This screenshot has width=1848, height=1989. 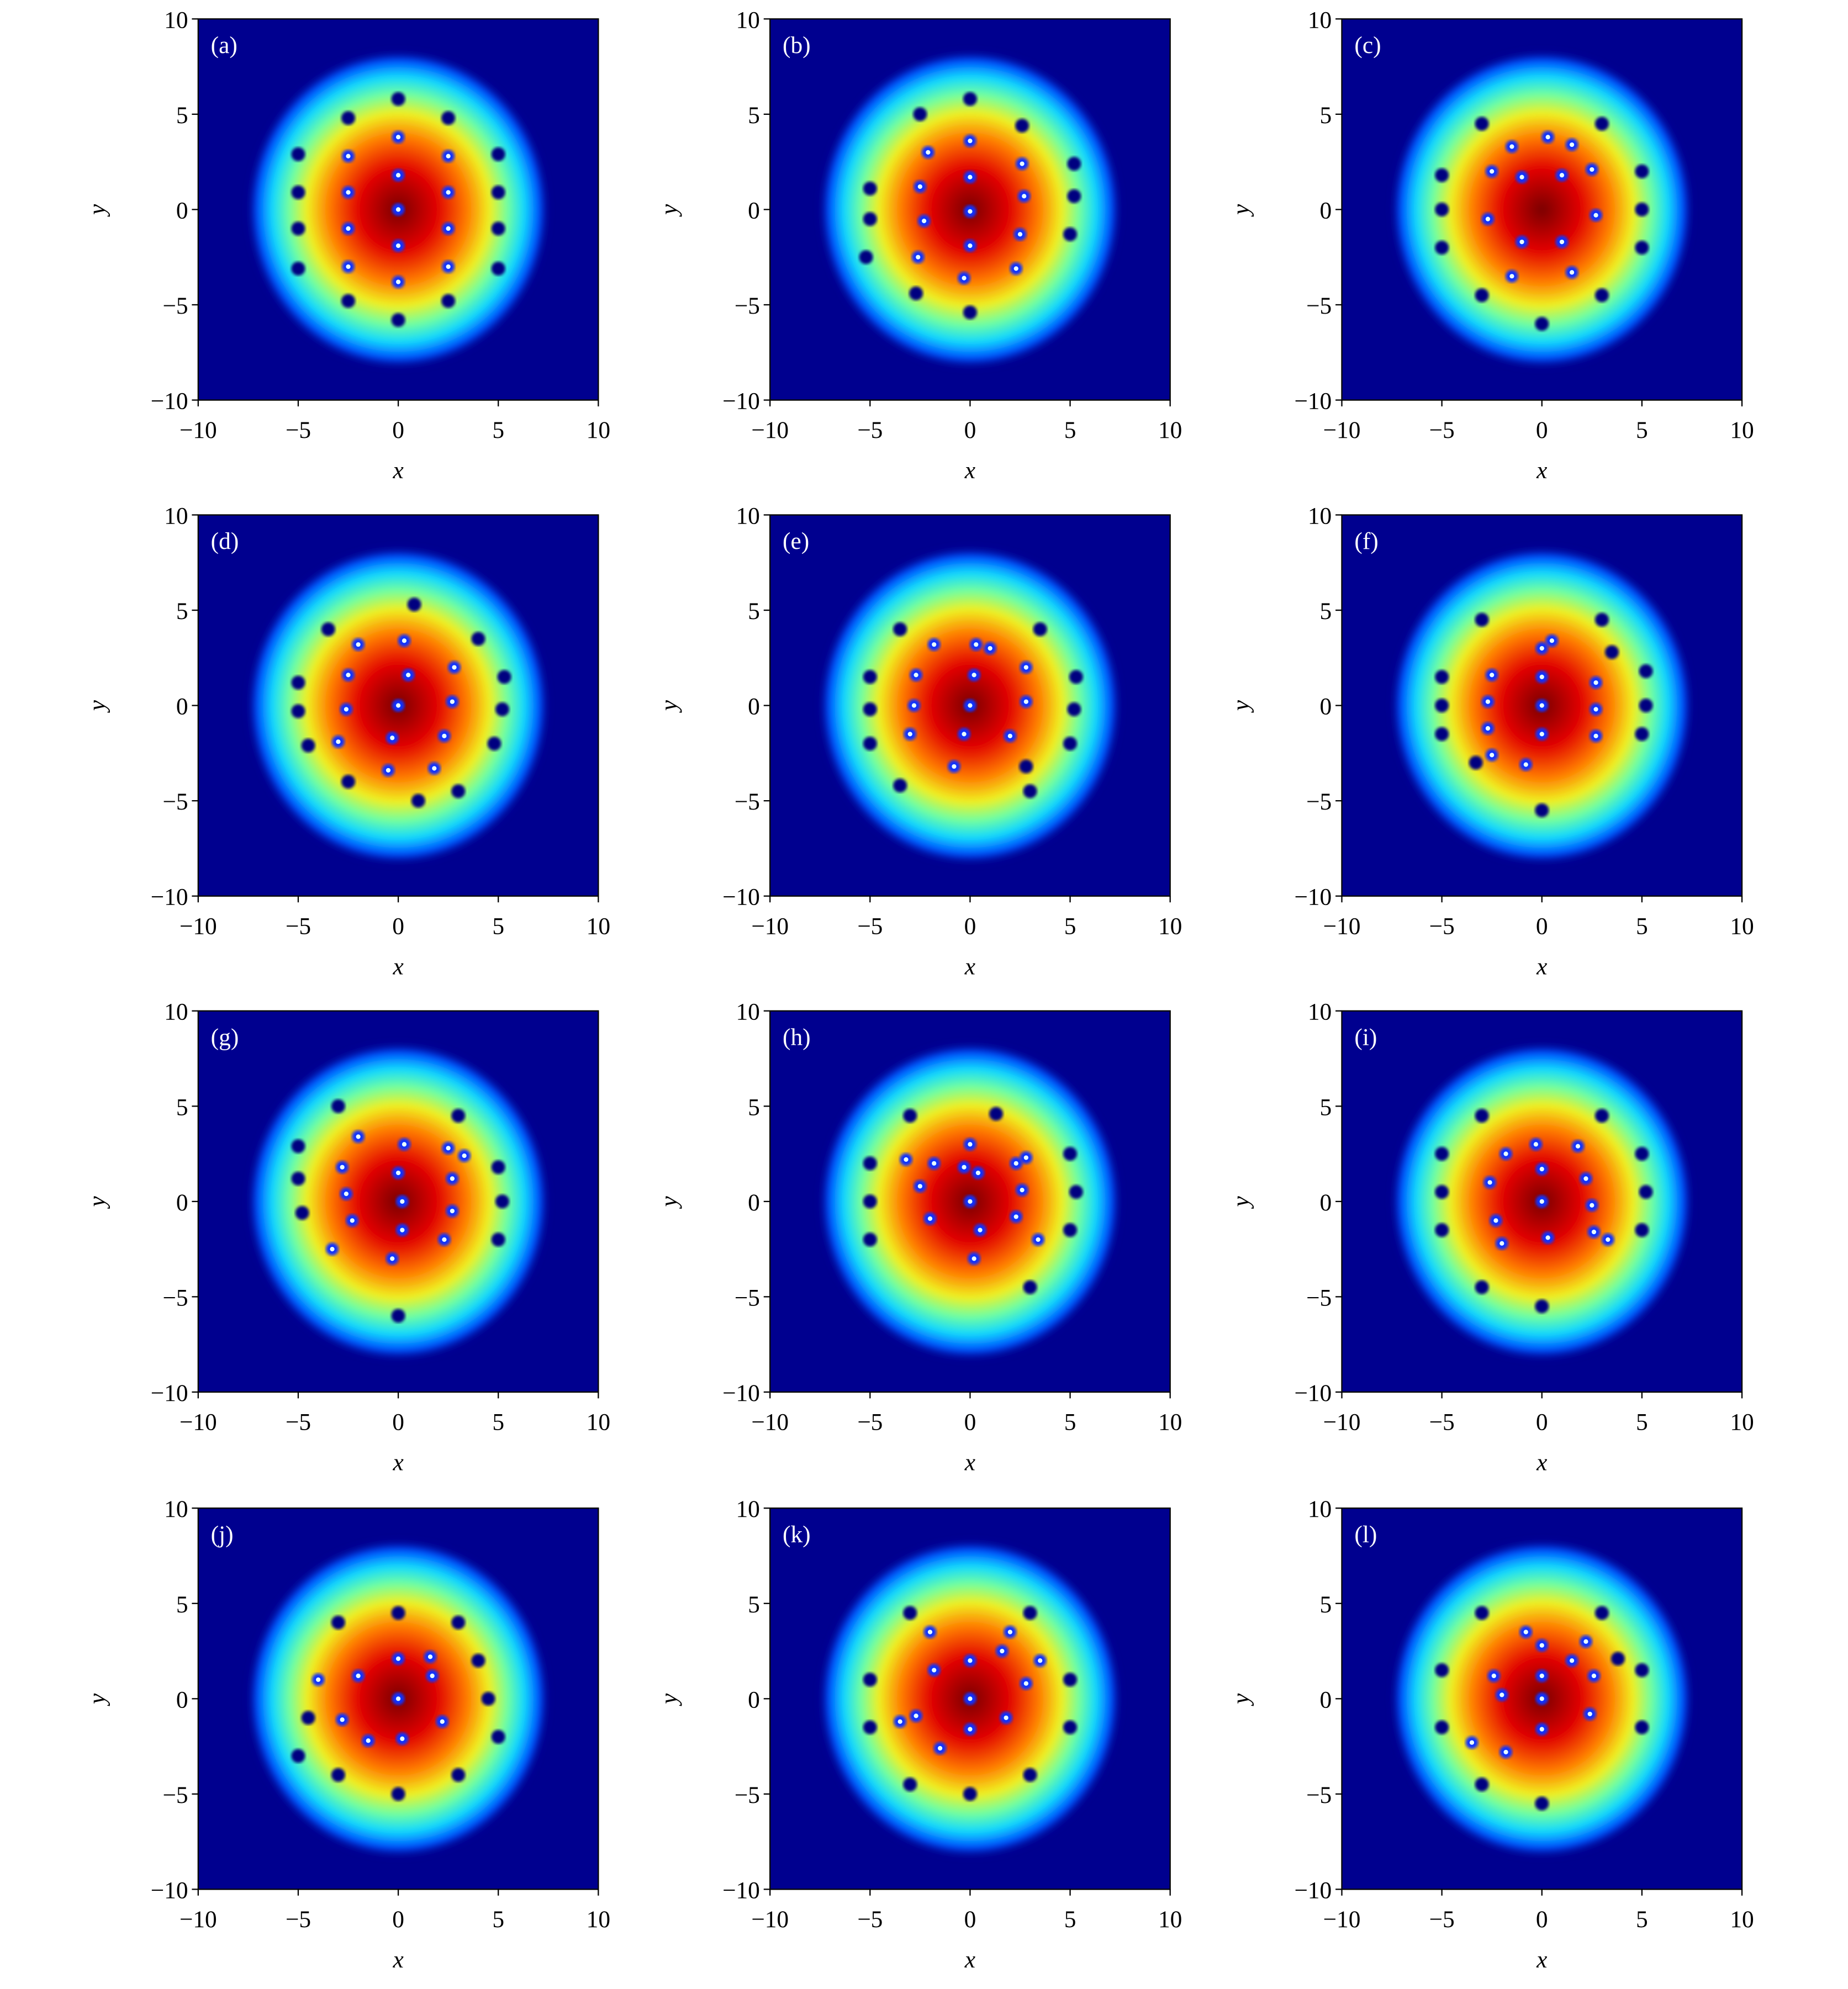 What do you see at coordinates (1642, 926) in the screenshot?
I see `x-tick-label: 5` at bounding box center [1642, 926].